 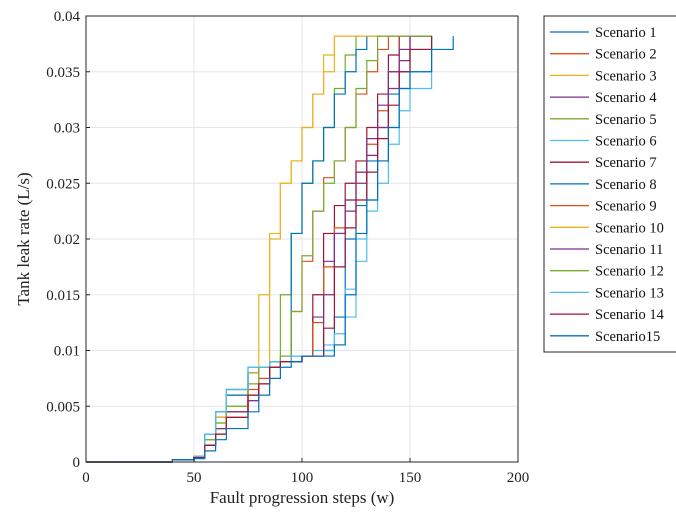 I want to click on legend-entry: Scenario 9, so click(x=626, y=207).